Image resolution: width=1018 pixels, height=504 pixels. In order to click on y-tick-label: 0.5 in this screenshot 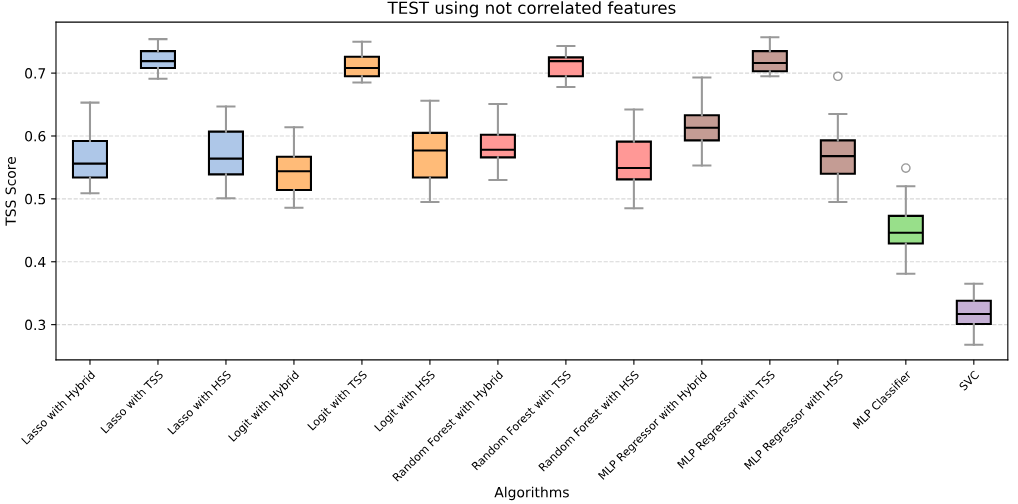, I will do `click(35, 199)`.